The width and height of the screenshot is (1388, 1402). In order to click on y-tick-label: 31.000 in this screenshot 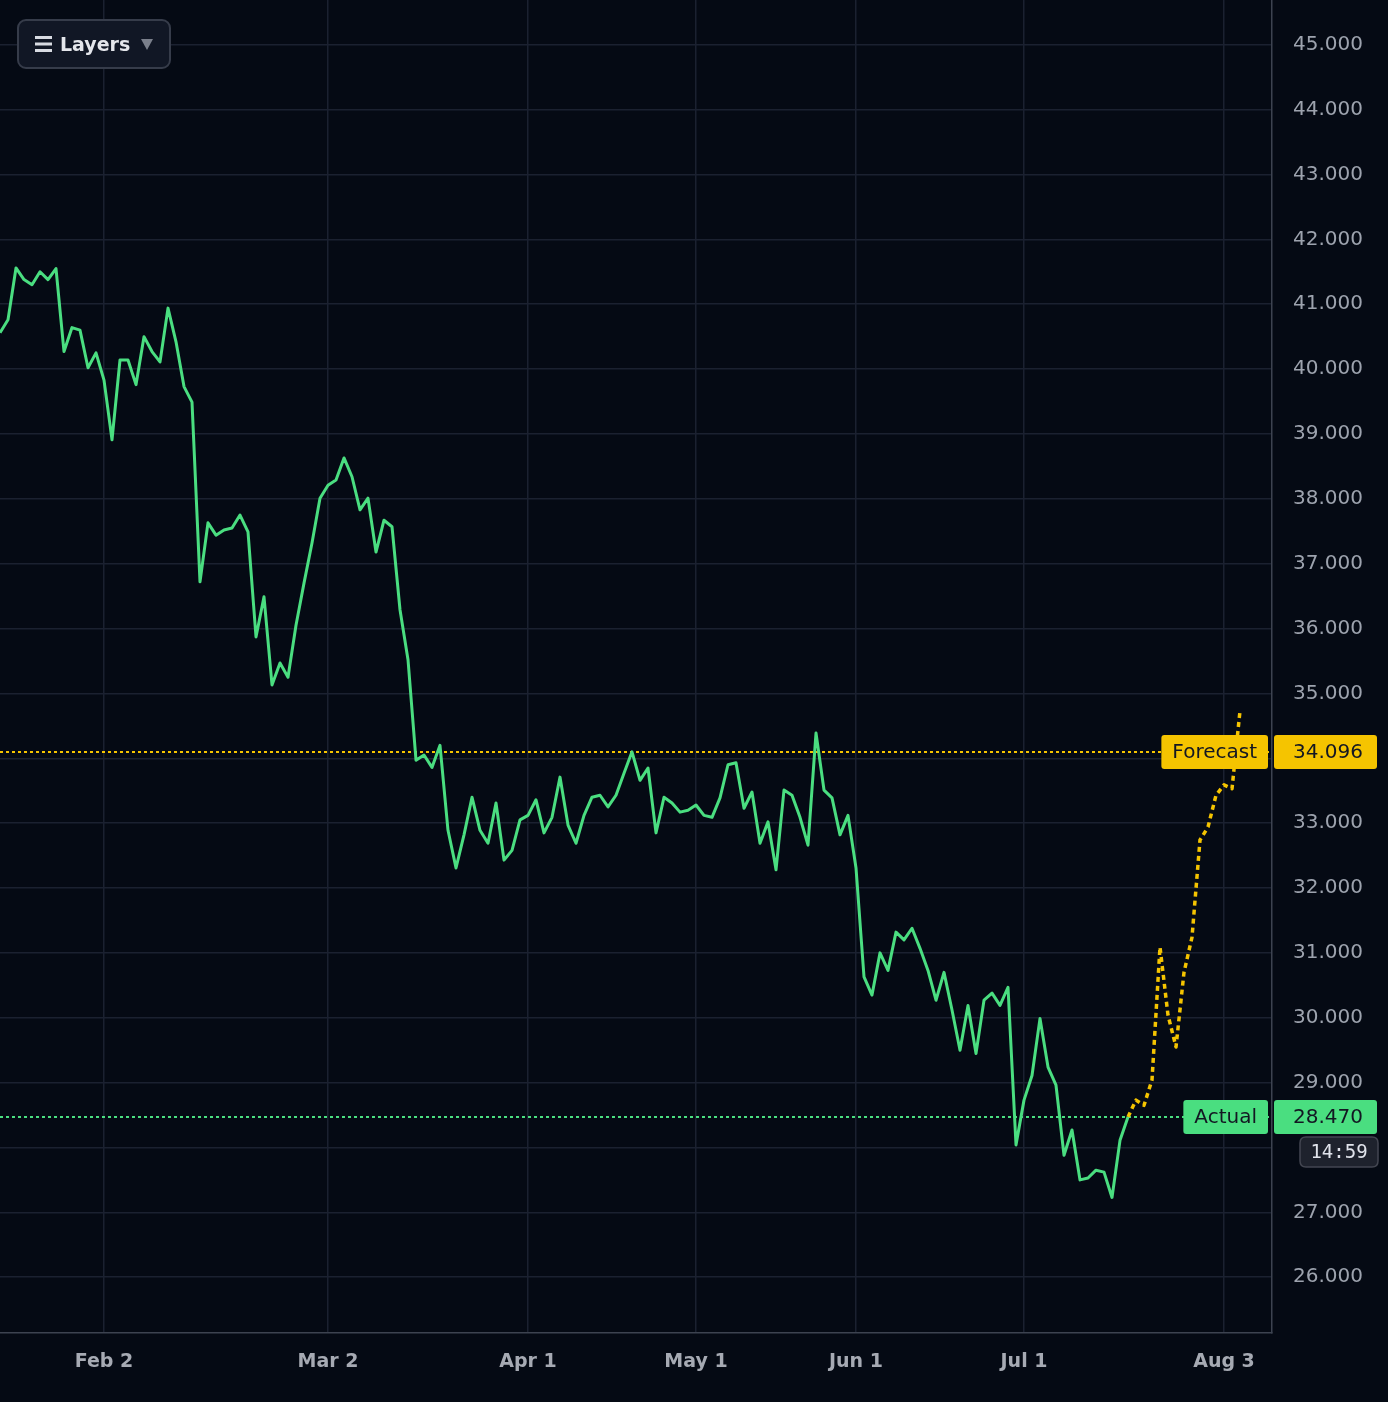, I will do `click(1328, 951)`.